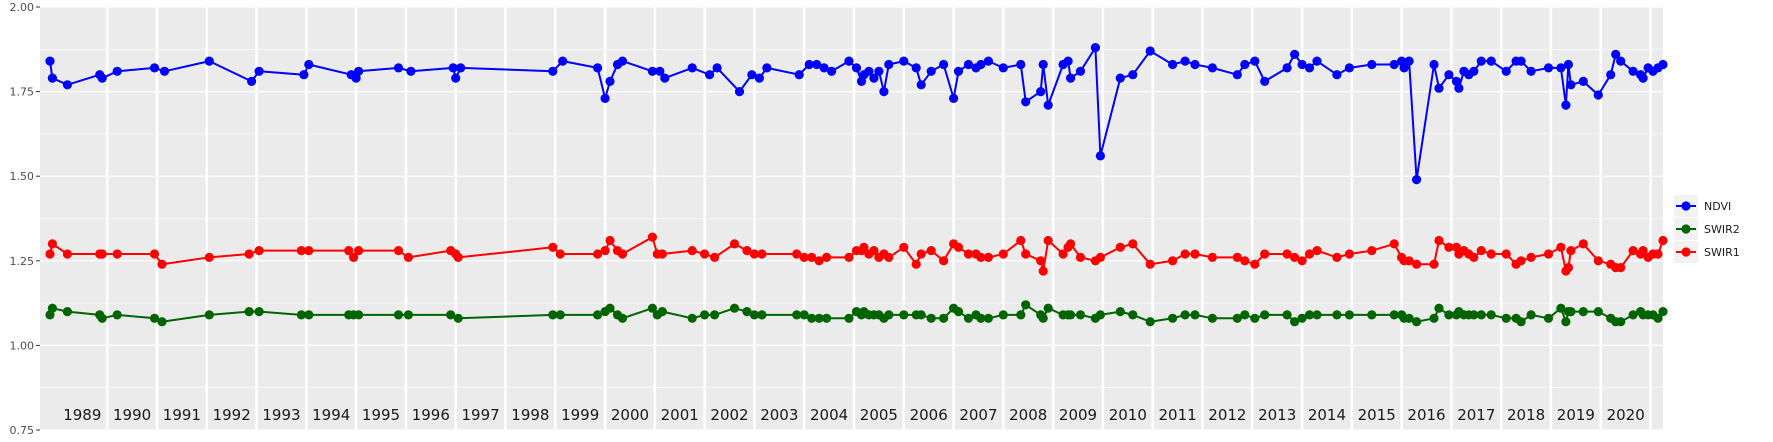  Describe the element at coordinates (82, 415) in the screenshot. I see `year-label: 1989` at that location.